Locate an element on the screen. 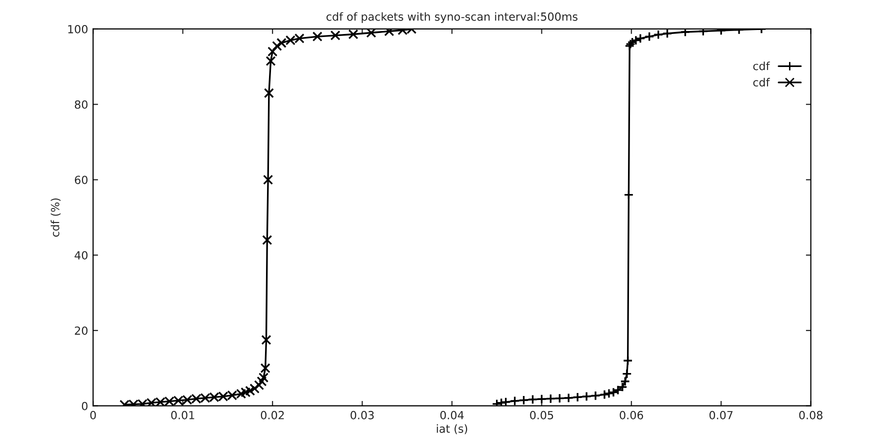 Image resolution: width=870 pixels, height=446 pixels. x-tick-label: 0.02 is located at coordinates (272, 415).